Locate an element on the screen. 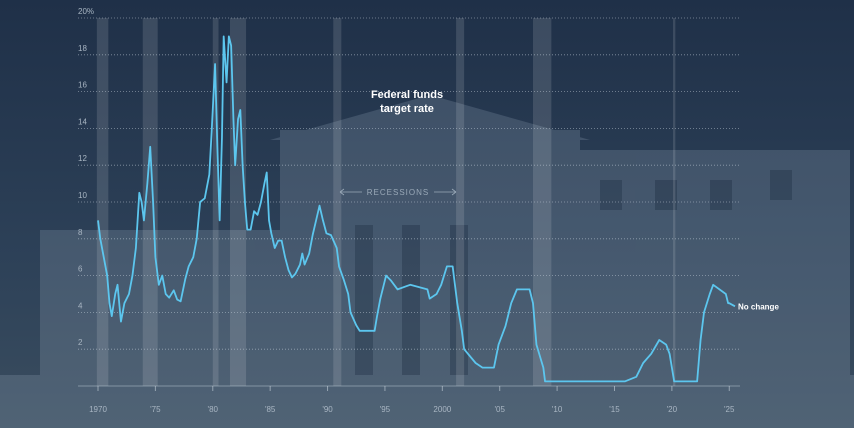  y-tick-label: 12 is located at coordinates (82, 158).